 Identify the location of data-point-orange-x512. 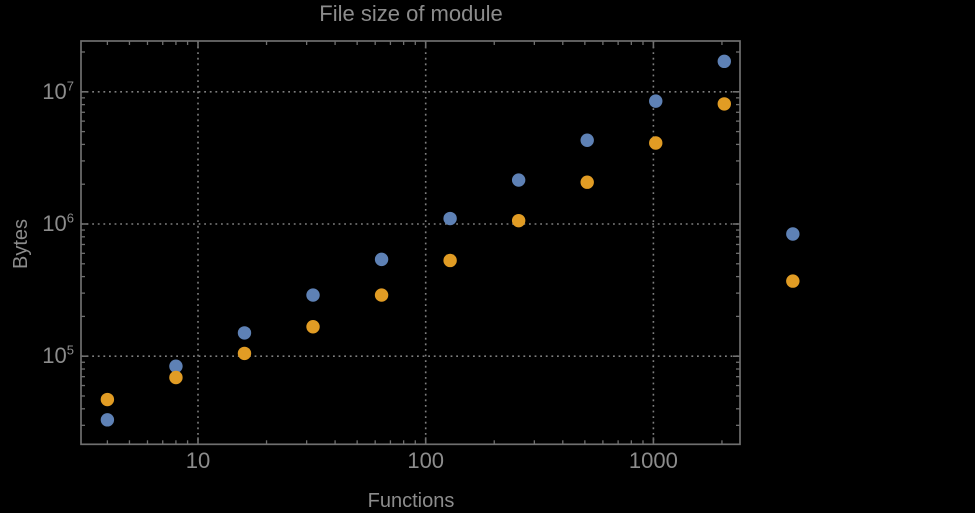
(587, 182).